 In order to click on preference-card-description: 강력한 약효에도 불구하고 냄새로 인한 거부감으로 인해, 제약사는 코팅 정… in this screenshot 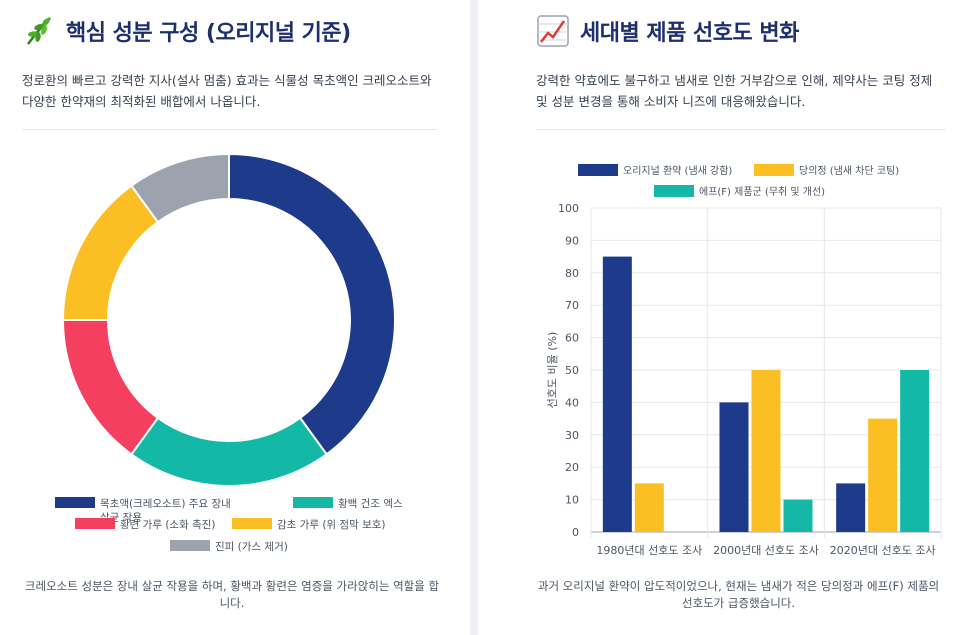, I will do `click(734, 91)`.